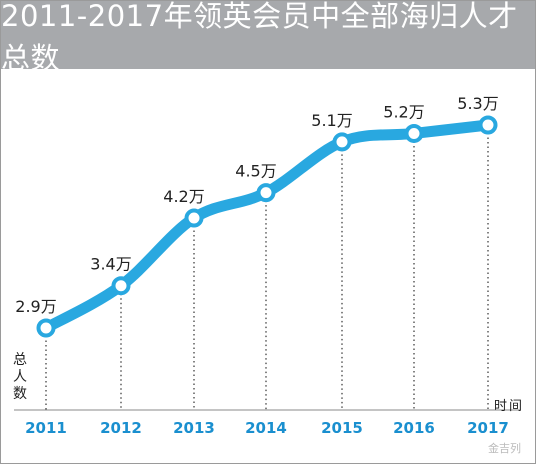 The width and height of the screenshot is (536, 464). I want to click on x-tick-label-2012: 2012, so click(121, 428).